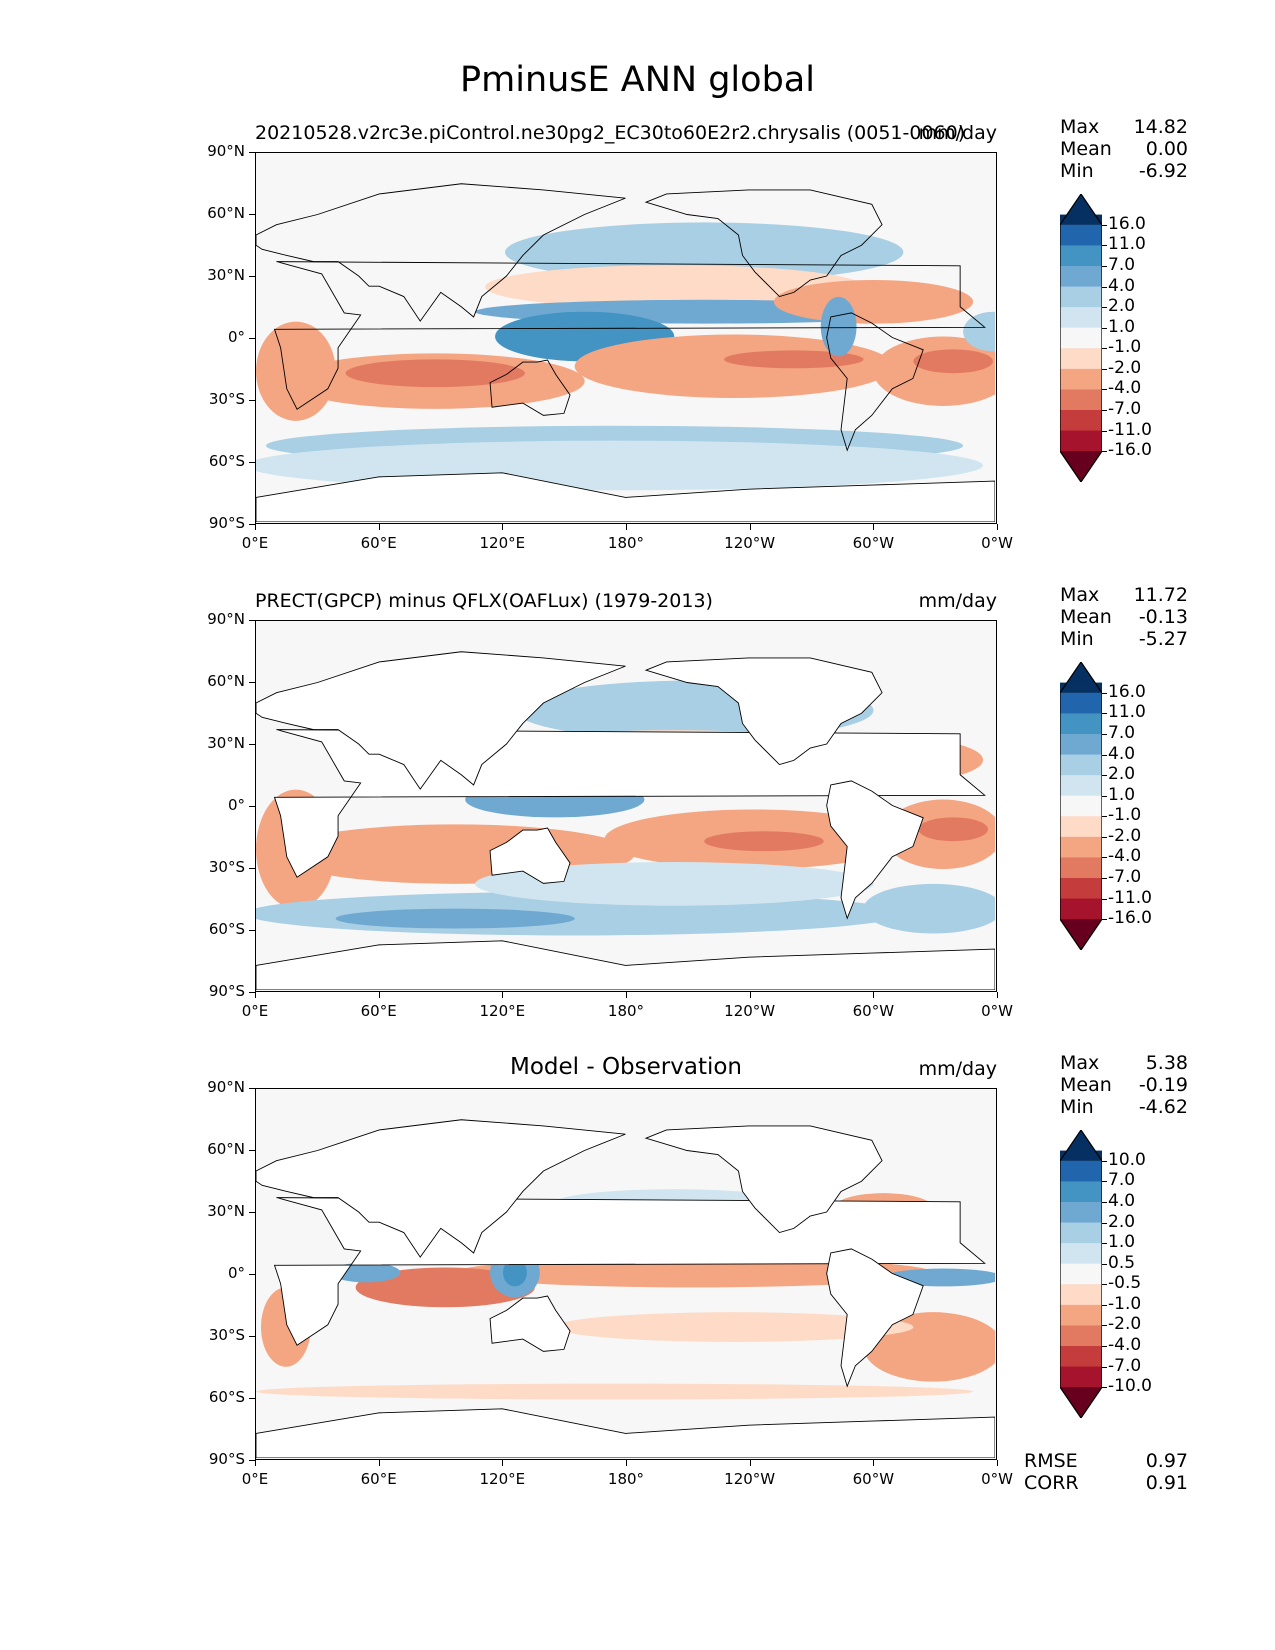 This screenshot has height=1650, width=1275. What do you see at coordinates (1125, 1365) in the screenshot?
I see `colorbar-label: -7.0` at bounding box center [1125, 1365].